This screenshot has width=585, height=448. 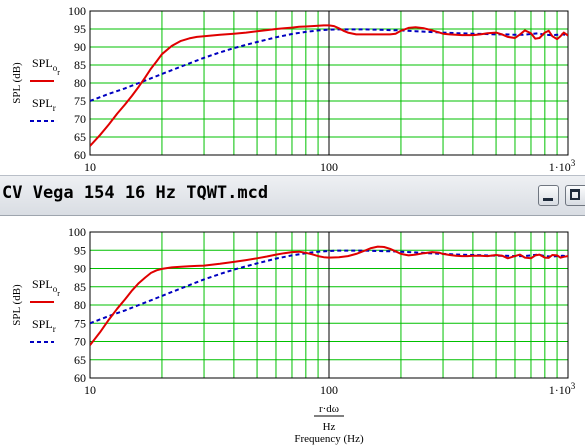 I want to click on maximize-button, so click(x=575, y=195).